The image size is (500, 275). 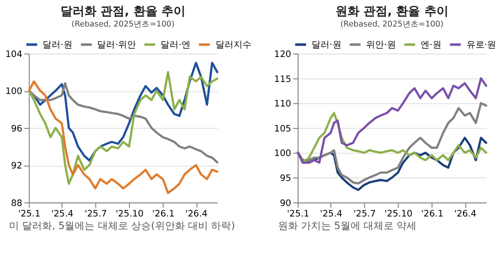 What do you see at coordinates (347, 226) in the screenshot?
I see `text: 원화 가치는 5월에 대체로 약세` at bounding box center [347, 226].